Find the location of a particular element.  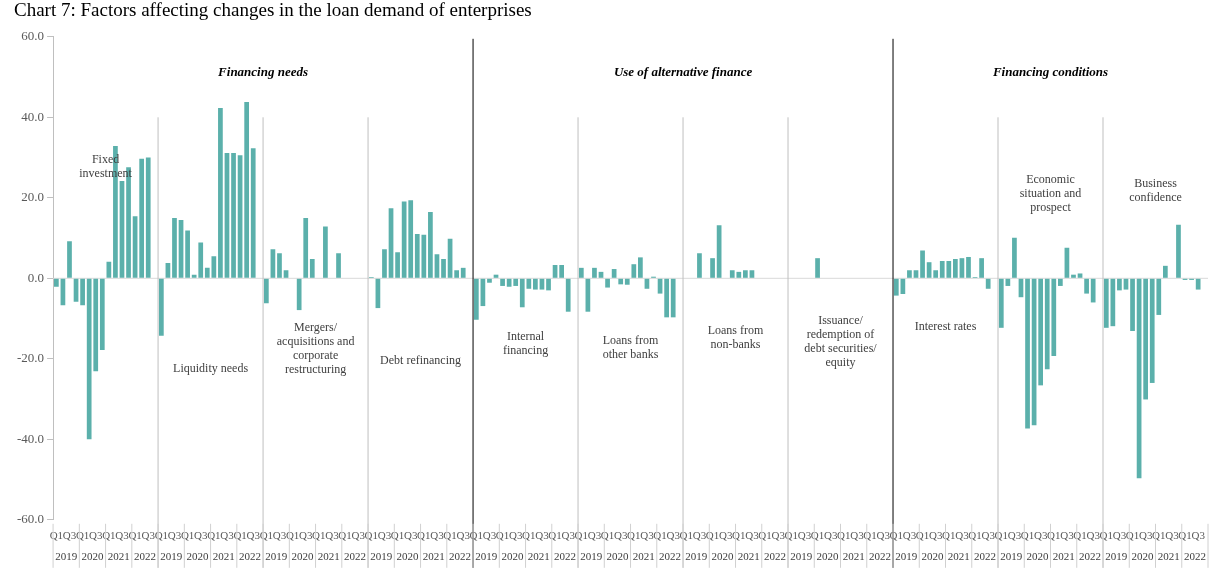

annotation: Liquidity needs is located at coordinates (211, 367).